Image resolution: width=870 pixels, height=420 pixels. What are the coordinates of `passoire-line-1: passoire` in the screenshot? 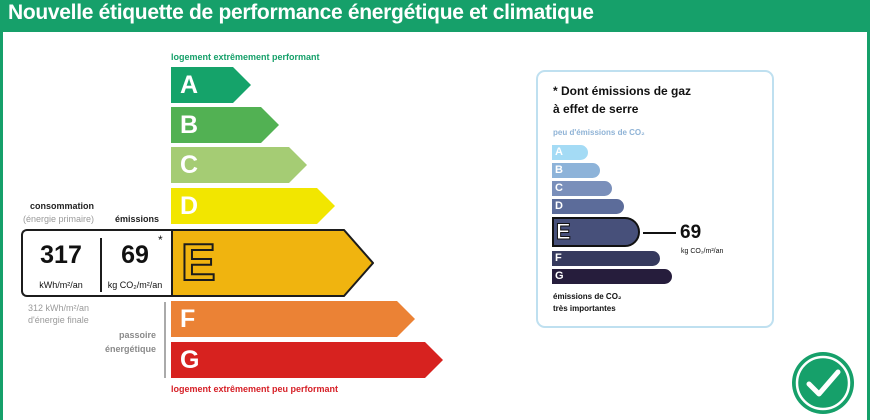 It's located at (137, 335).